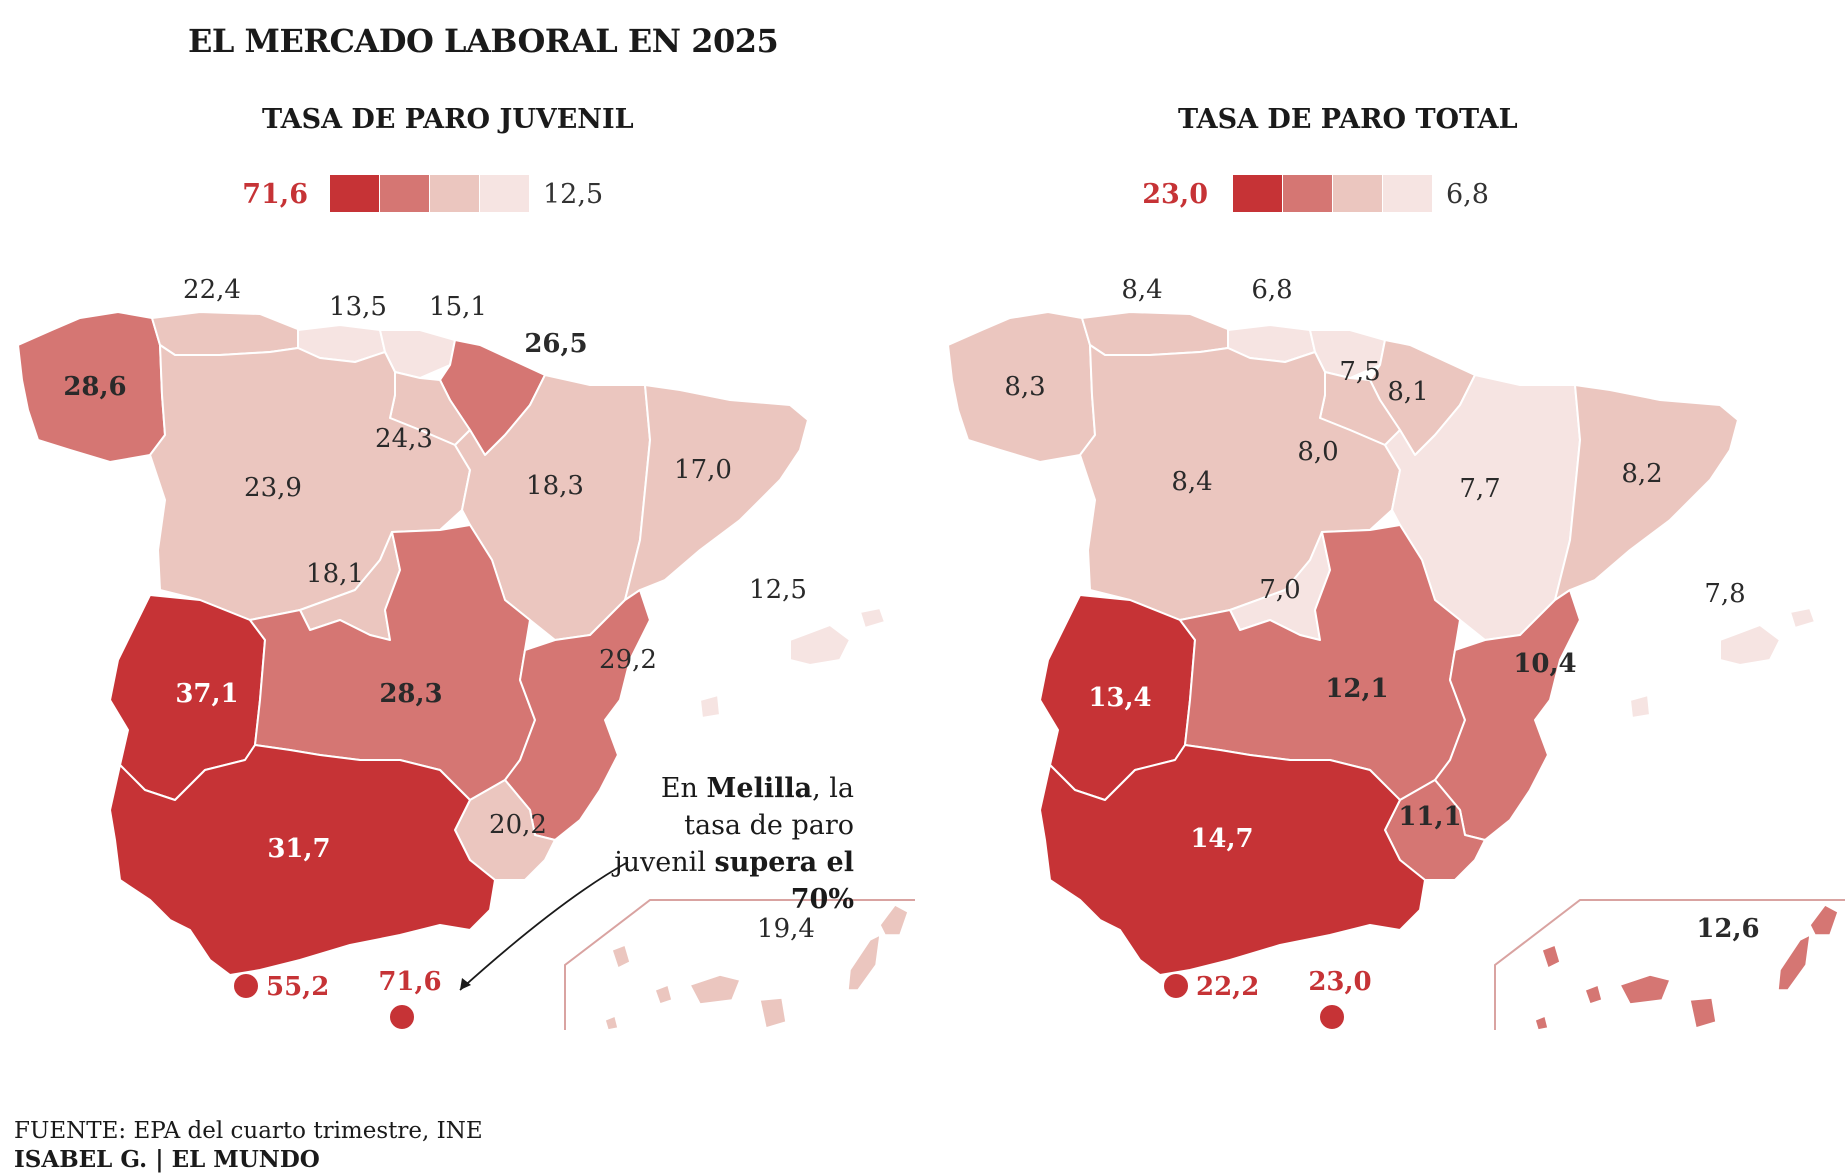  I want to click on label-melilla: 23,0, so click(1339, 982).